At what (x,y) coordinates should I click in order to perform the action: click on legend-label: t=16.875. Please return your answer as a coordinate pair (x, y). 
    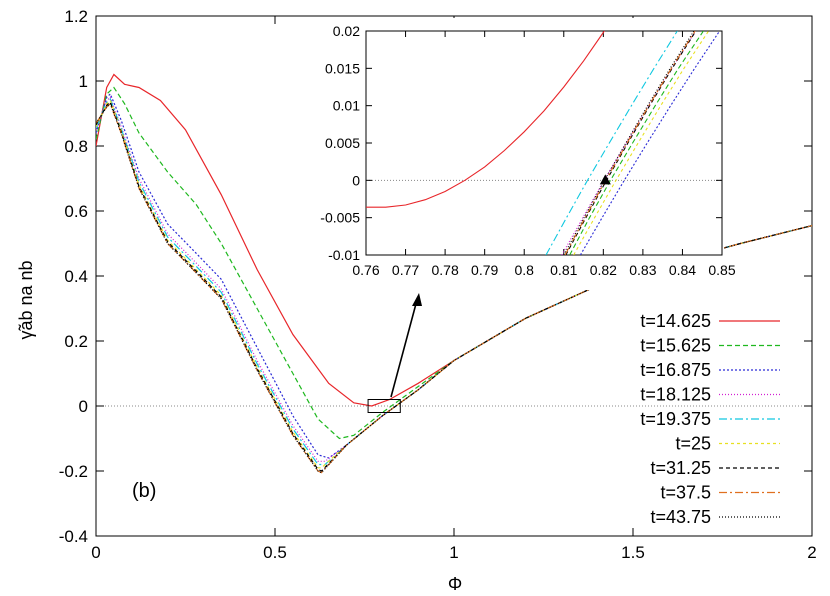
    Looking at the image, I should click on (675, 370).